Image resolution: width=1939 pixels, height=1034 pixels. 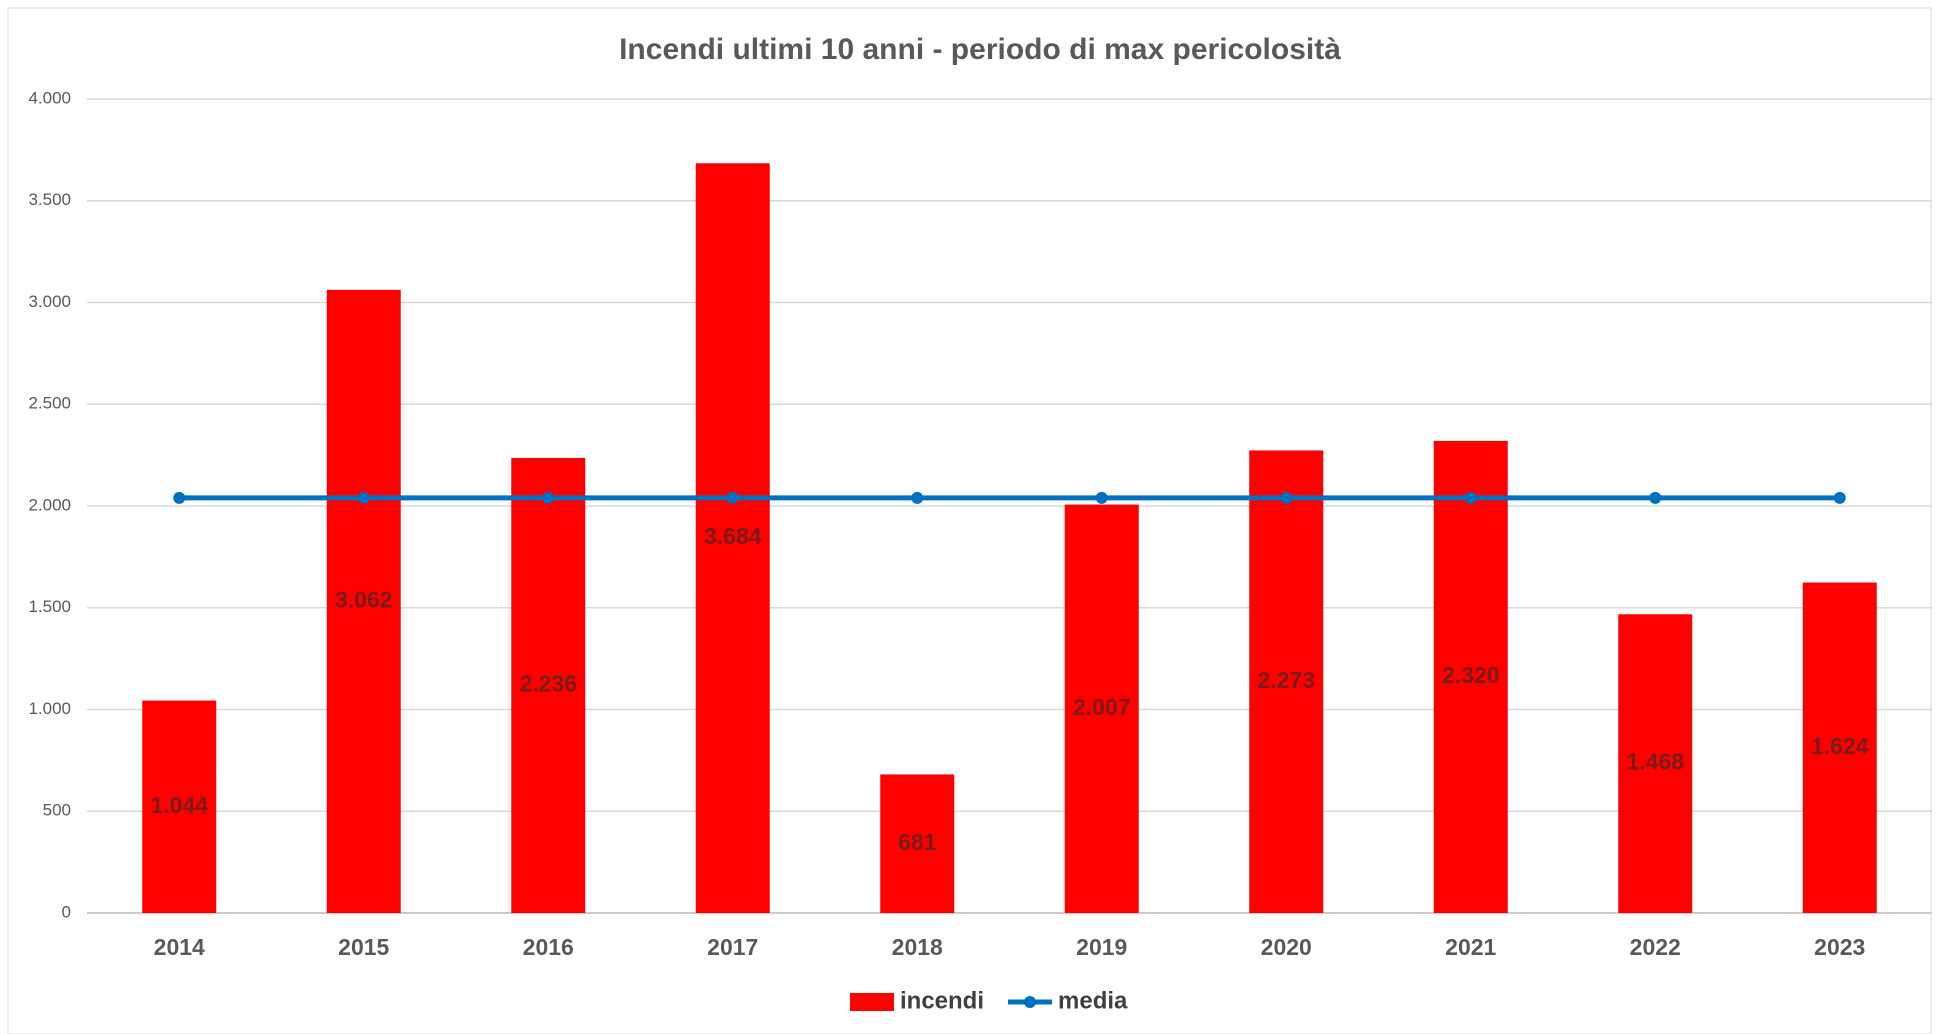 I want to click on x-tick-label: 2023, so click(x=1839, y=947).